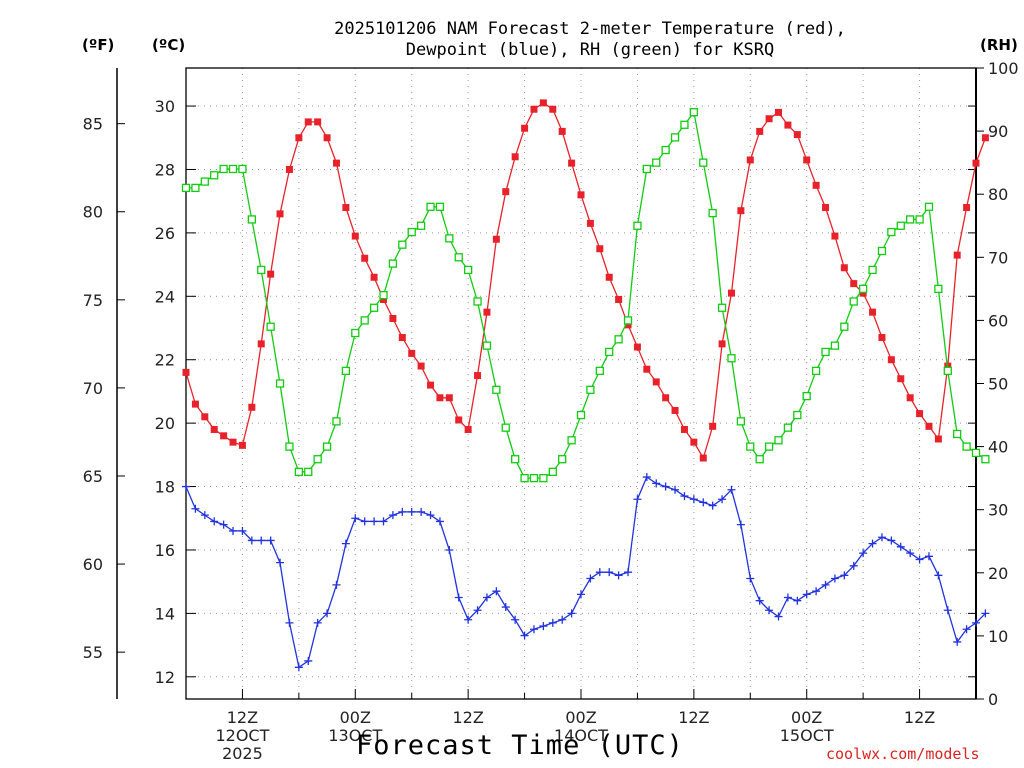 The width and height of the screenshot is (1024, 768). Describe the element at coordinates (93, 388) in the screenshot. I see `fahrenheit-tick-label: 70` at that location.